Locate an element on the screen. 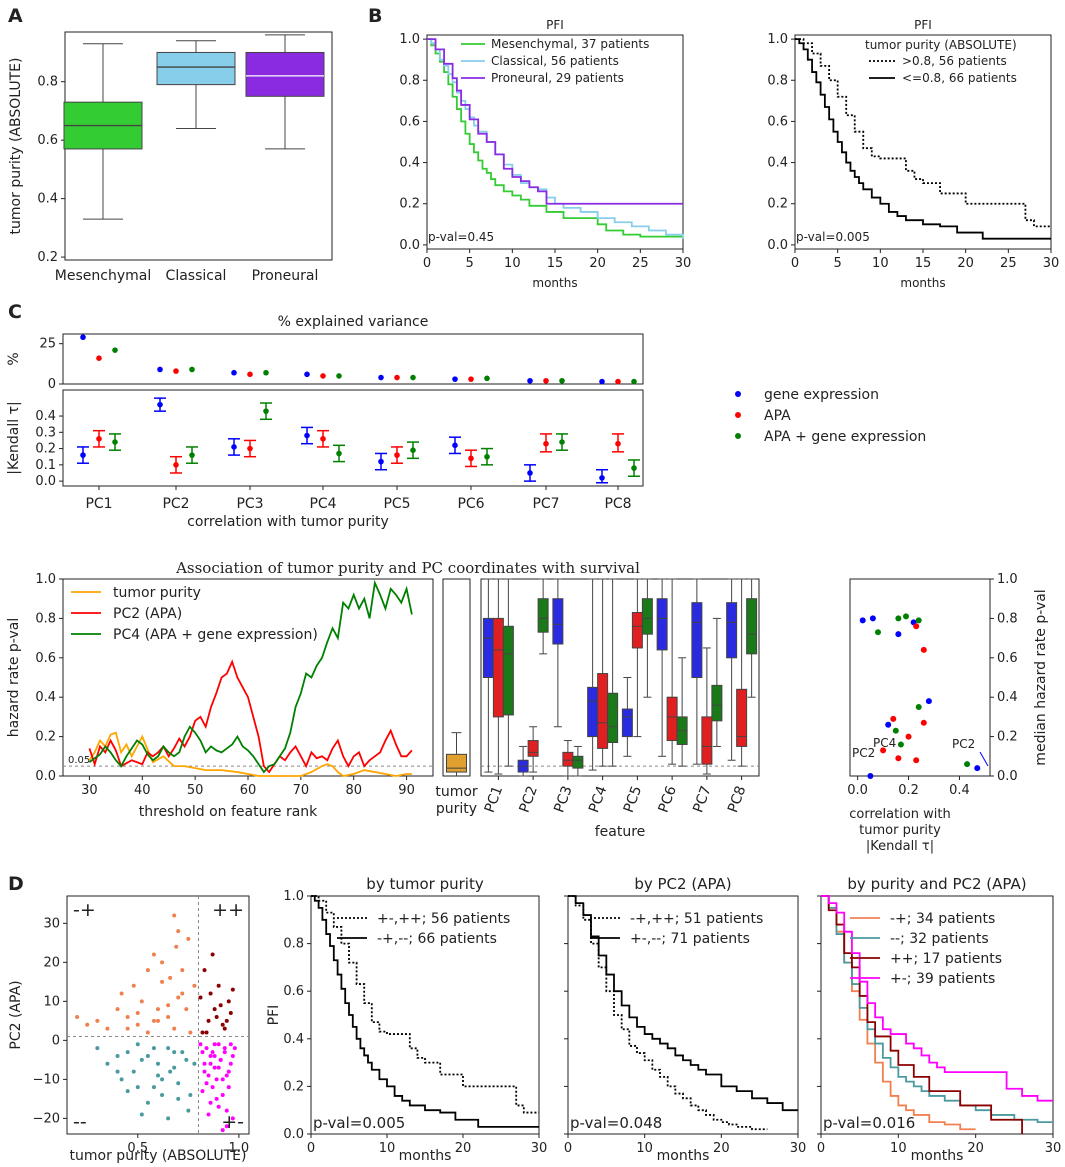 Image resolution: width=1065 pixels, height=1167 pixels. panel-b1-pval: p-val=0.45 is located at coordinates (461, 237).